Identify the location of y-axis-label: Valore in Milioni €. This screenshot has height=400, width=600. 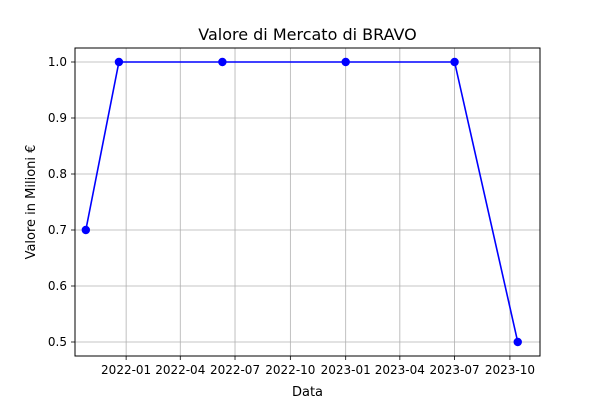
(31, 202).